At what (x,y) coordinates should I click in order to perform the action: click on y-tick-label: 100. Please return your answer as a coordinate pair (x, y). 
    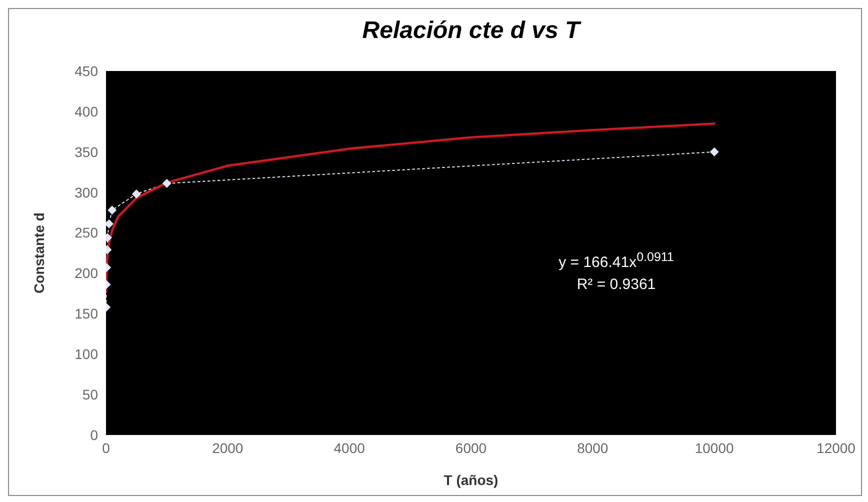
    Looking at the image, I should click on (86, 354).